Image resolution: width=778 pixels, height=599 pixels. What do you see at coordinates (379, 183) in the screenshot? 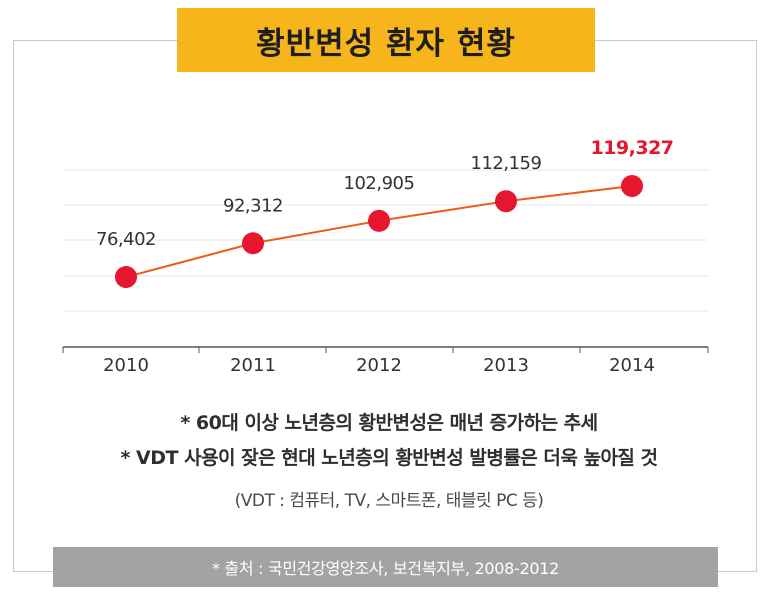
I see `data-label: 102,905` at bounding box center [379, 183].